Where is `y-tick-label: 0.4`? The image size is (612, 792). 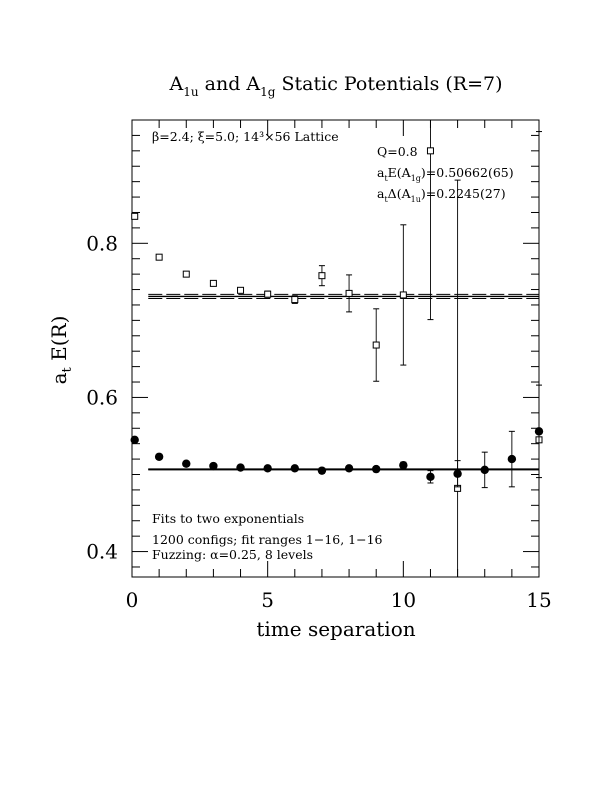
y-tick-label: 0.4 is located at coordinates (102, 552).